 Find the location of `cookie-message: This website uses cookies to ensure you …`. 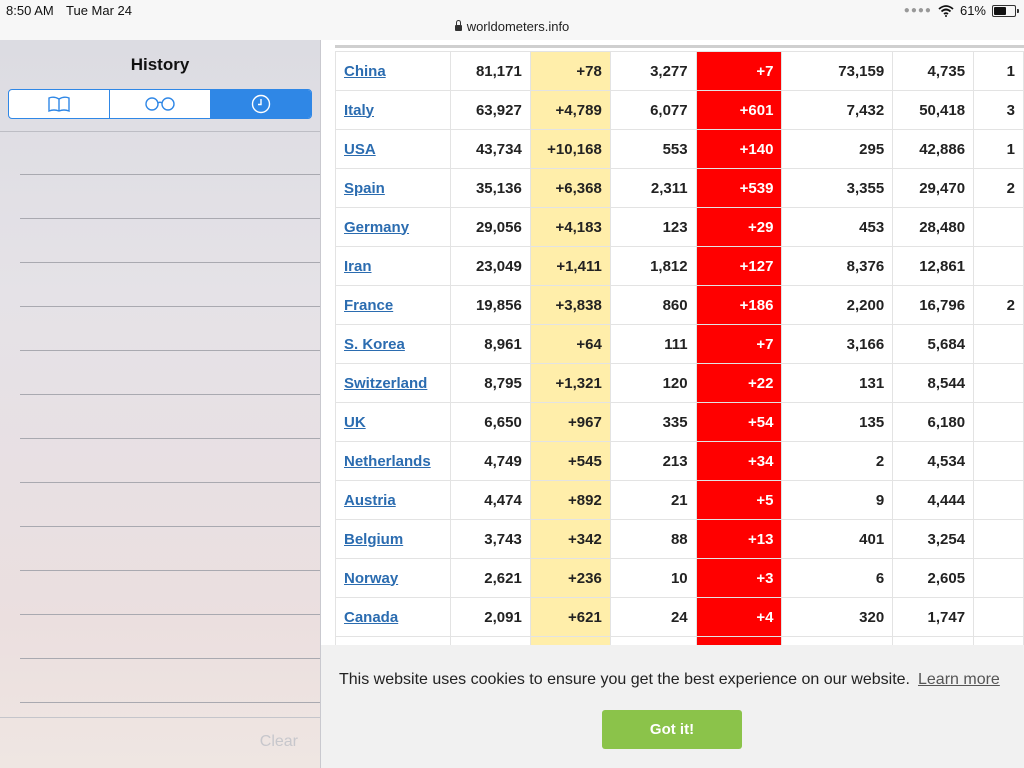

cookie-message: This website uses cookies to ensure you … is located at coordinates (669, 680).